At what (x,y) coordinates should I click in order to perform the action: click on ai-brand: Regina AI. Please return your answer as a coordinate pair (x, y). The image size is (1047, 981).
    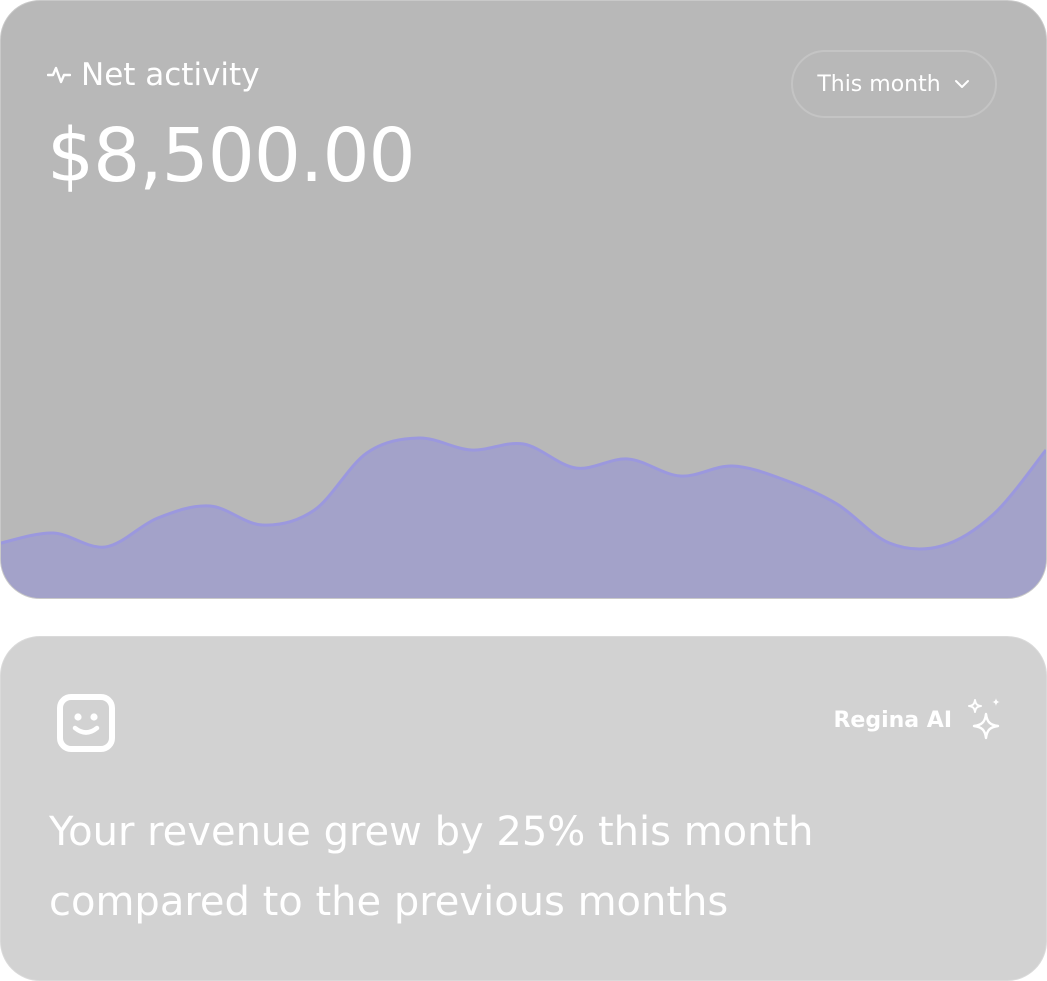
    Looking at the image, I should click on (919, 720).